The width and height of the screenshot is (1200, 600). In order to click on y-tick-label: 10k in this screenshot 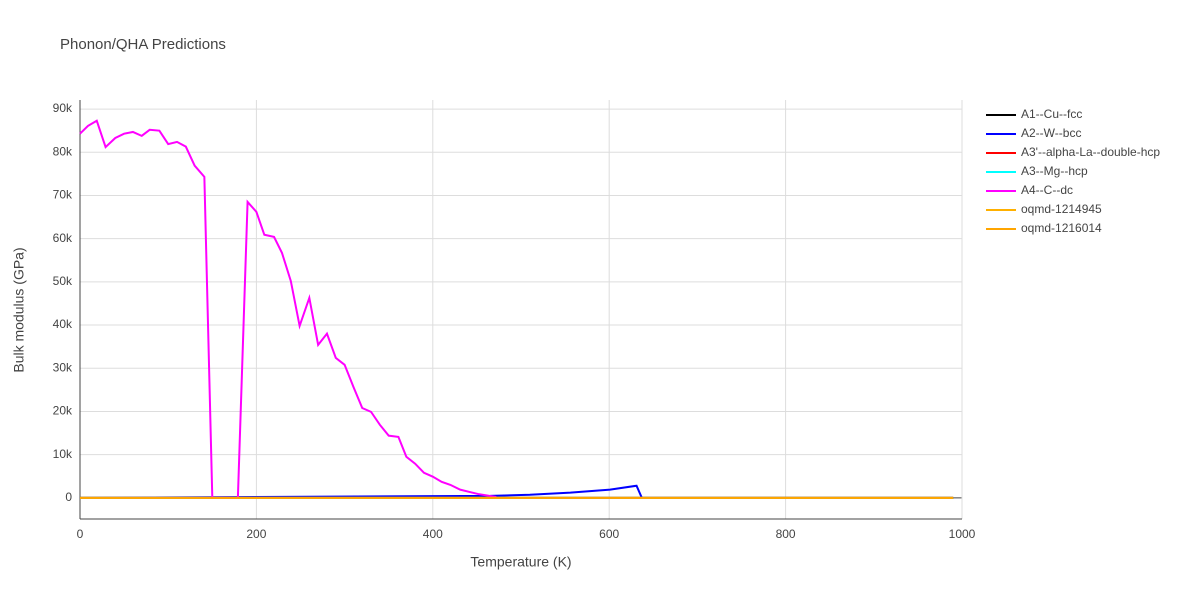, I will do `click(63, 454)`.